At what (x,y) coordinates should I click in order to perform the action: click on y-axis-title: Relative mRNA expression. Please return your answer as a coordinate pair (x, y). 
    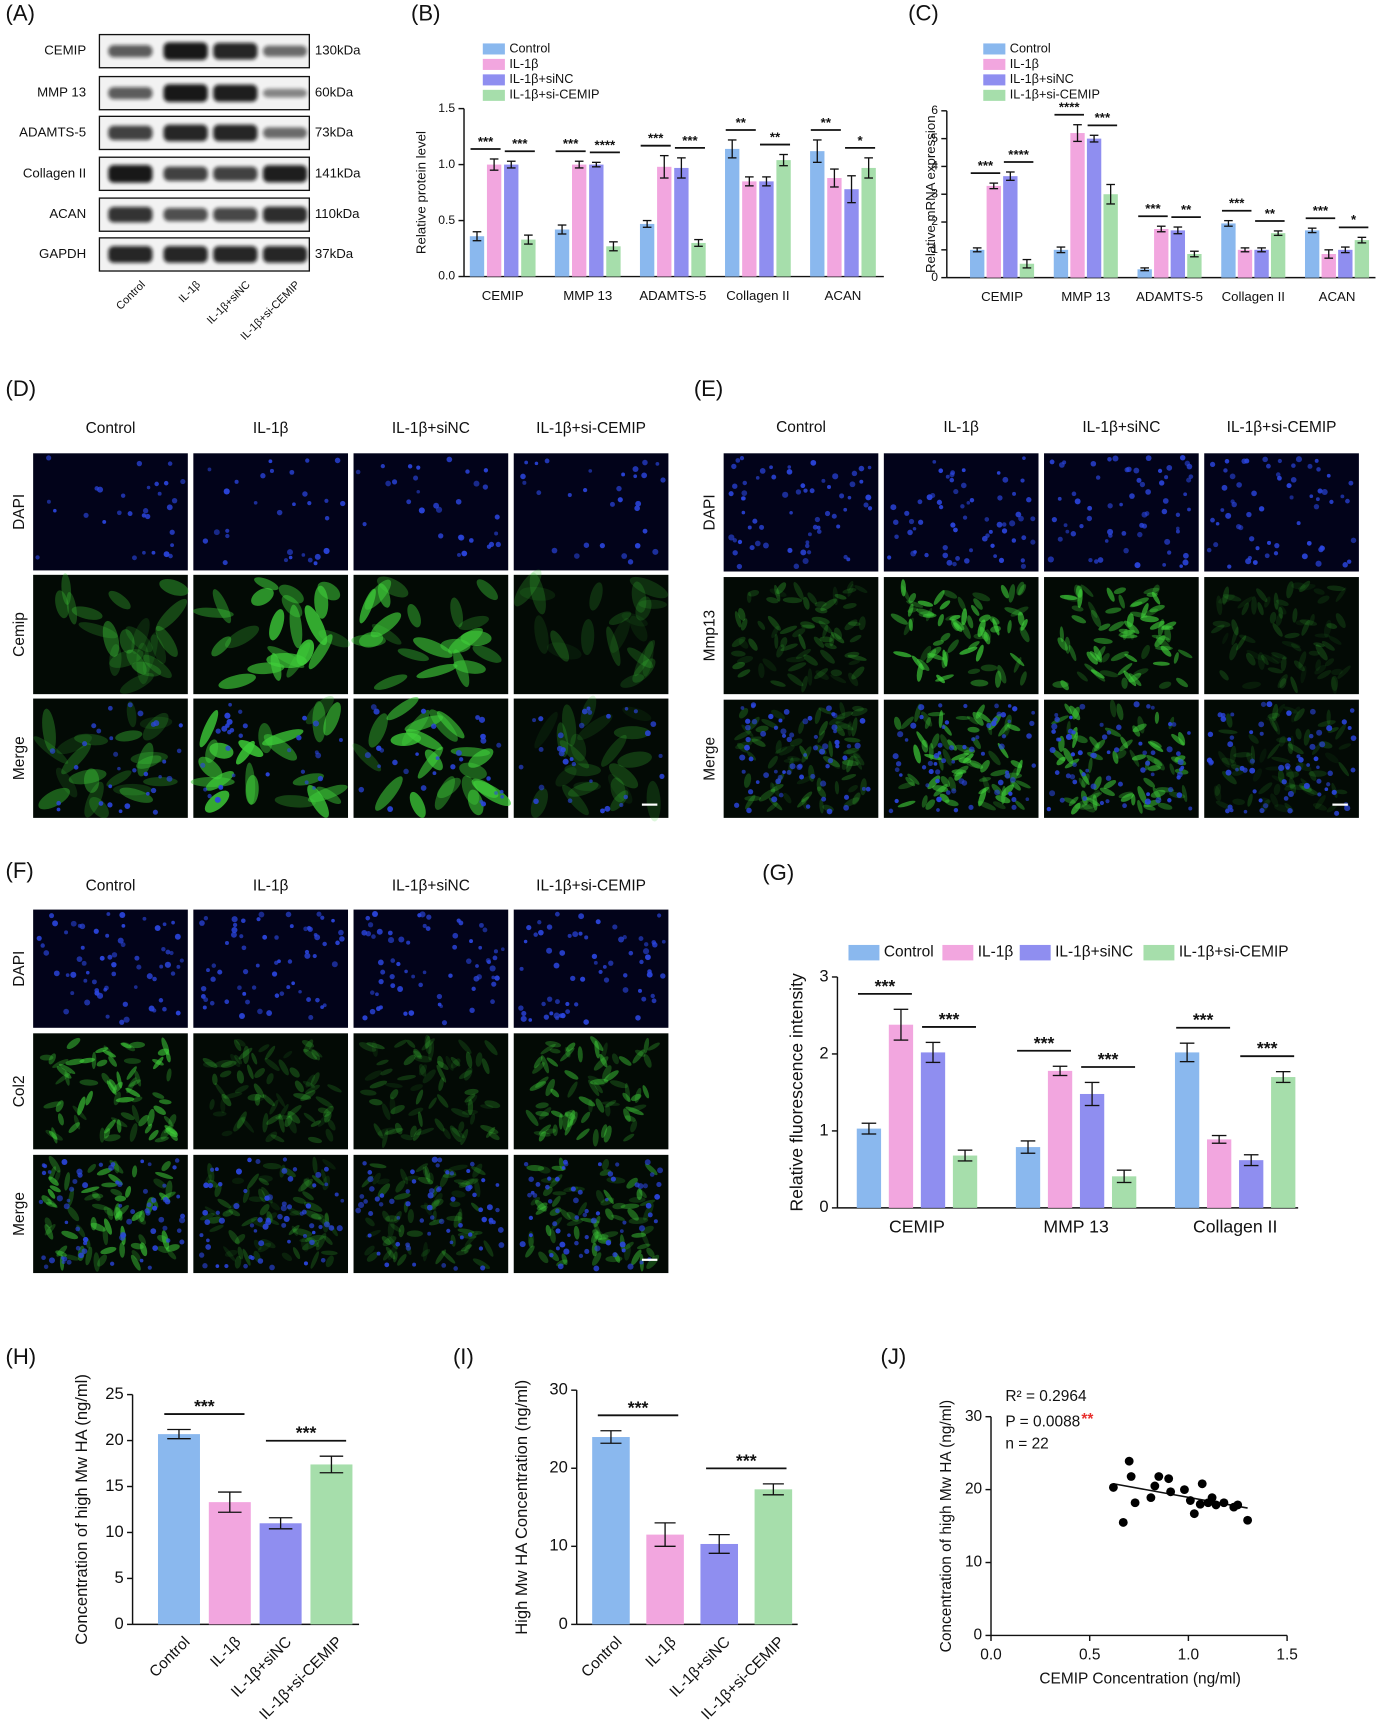
    Looking at the image, I should click on (930, 194).